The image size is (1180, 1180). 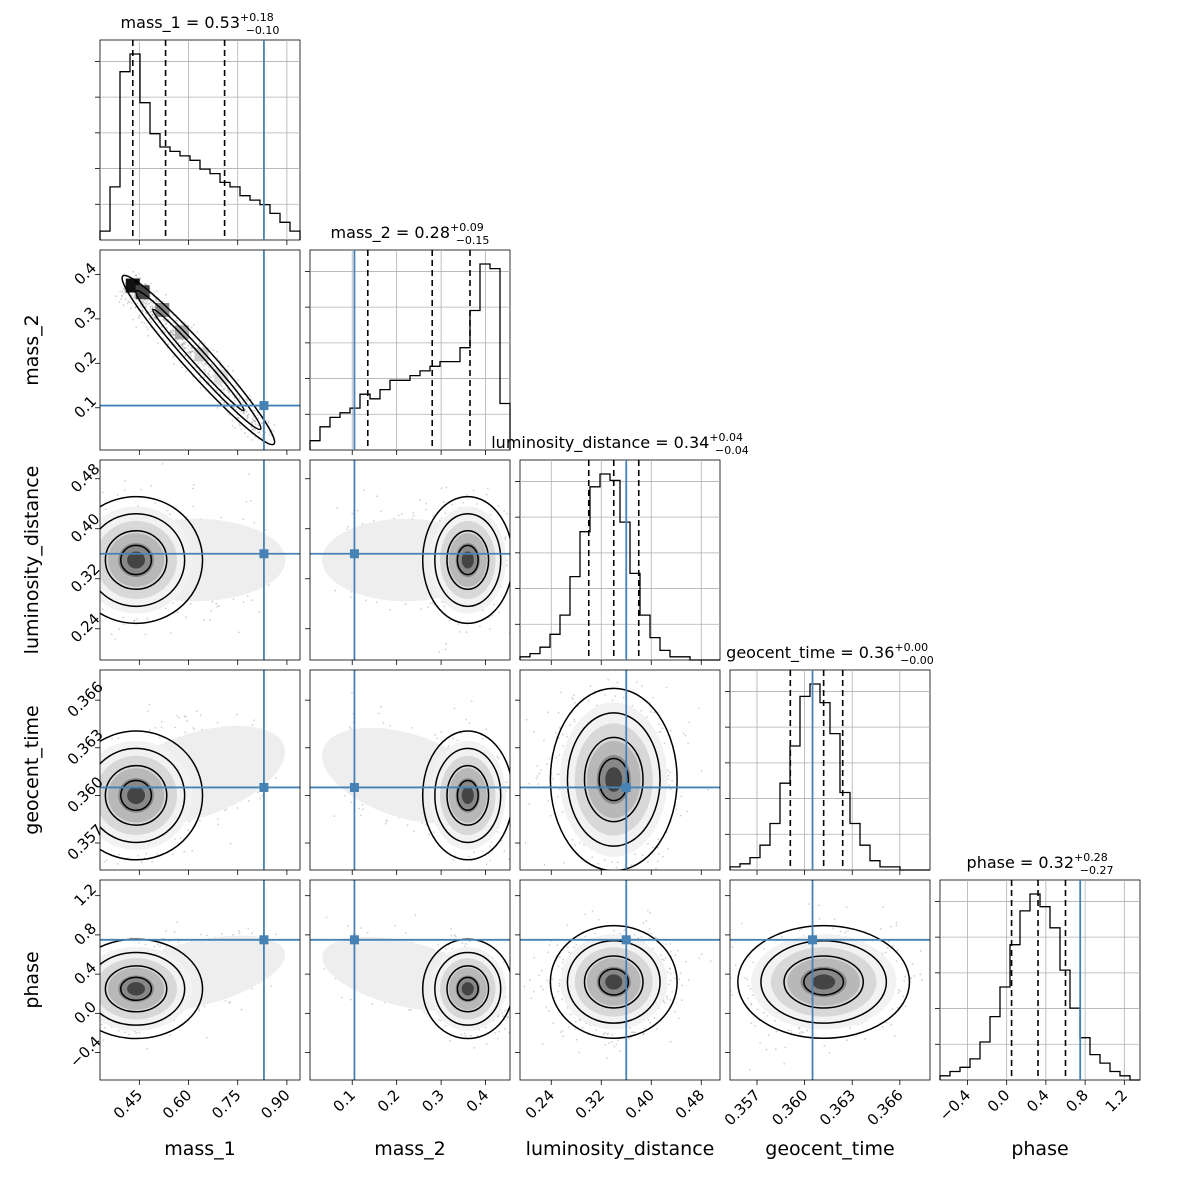 I want to click on scatter-panel-mass_2-luminosity_distance, so click(x=410, y=560).